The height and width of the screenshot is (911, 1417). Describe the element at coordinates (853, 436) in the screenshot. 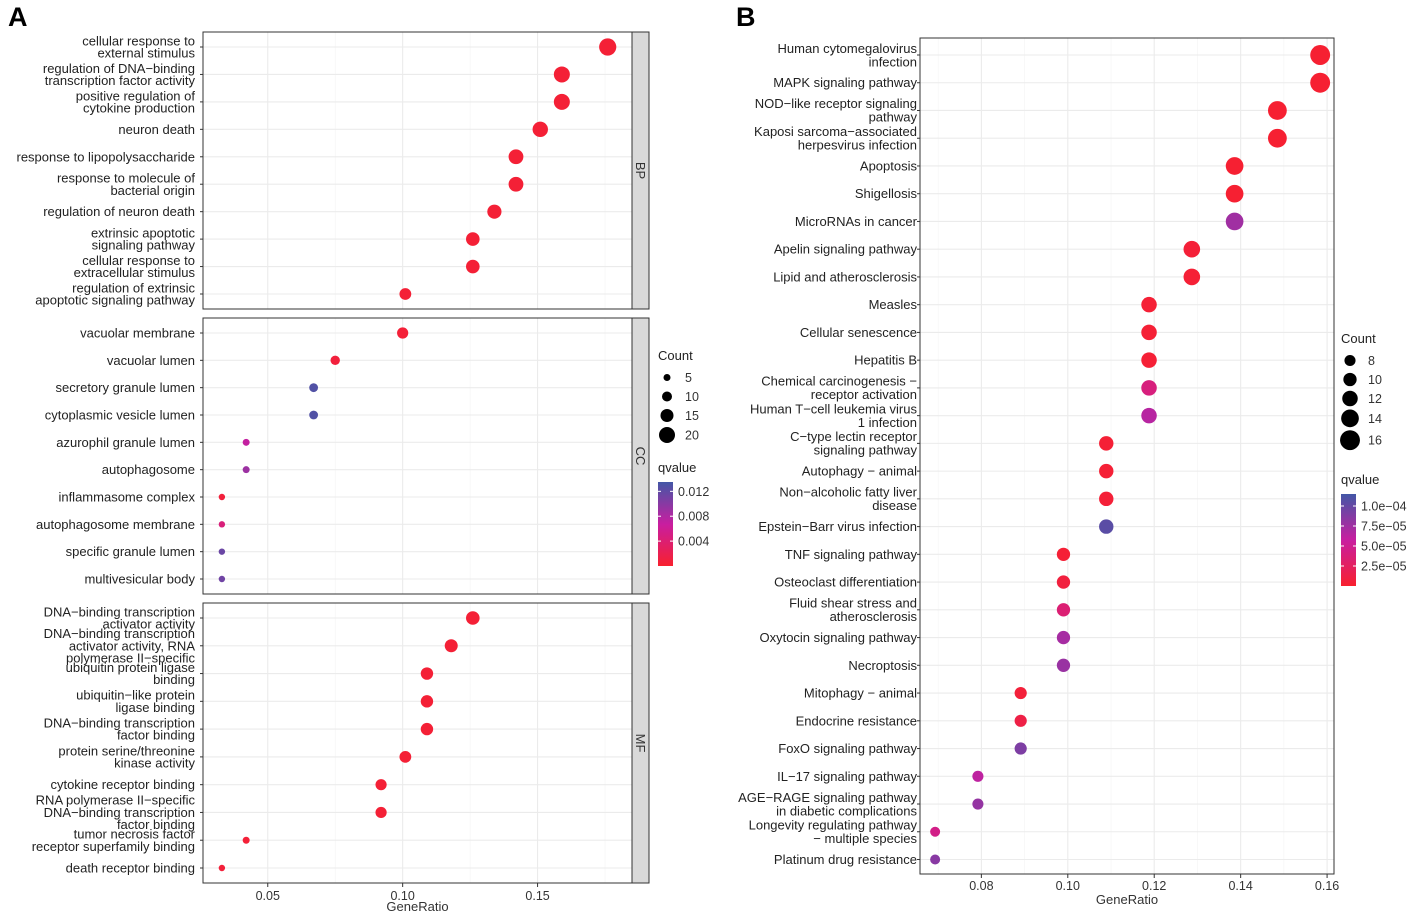

I see `y-axis-label: C−type lectin receptor` at that location.